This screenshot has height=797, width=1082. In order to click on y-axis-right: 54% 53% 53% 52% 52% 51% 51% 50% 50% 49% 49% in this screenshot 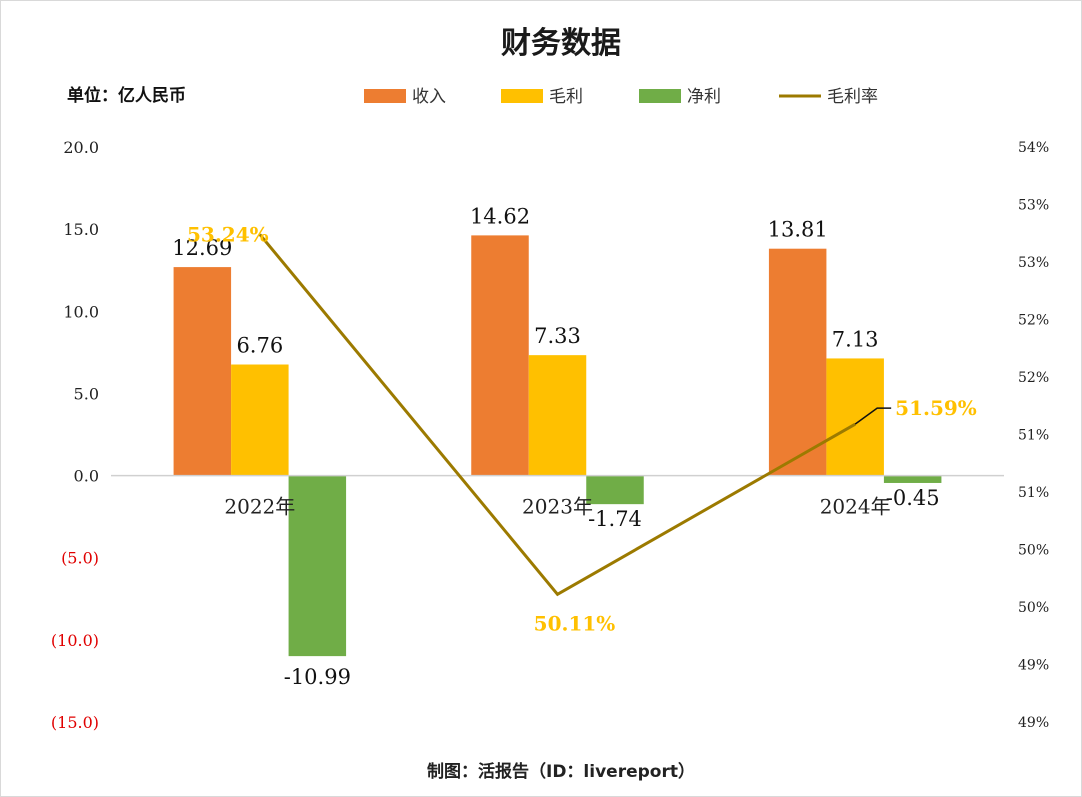, I will do `click(1033, 435)`.